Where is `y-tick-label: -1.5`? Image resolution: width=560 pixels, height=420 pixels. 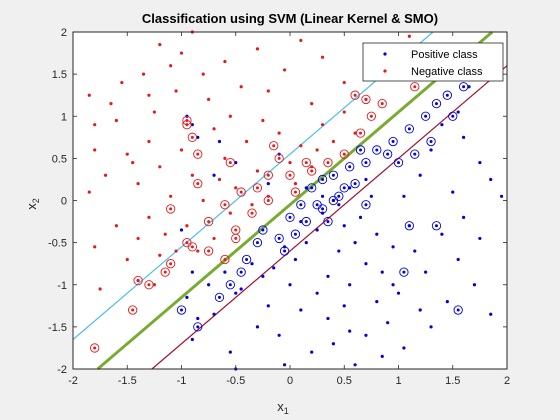 y-tick-label: -1.5 is located at coordinates (57, 328).